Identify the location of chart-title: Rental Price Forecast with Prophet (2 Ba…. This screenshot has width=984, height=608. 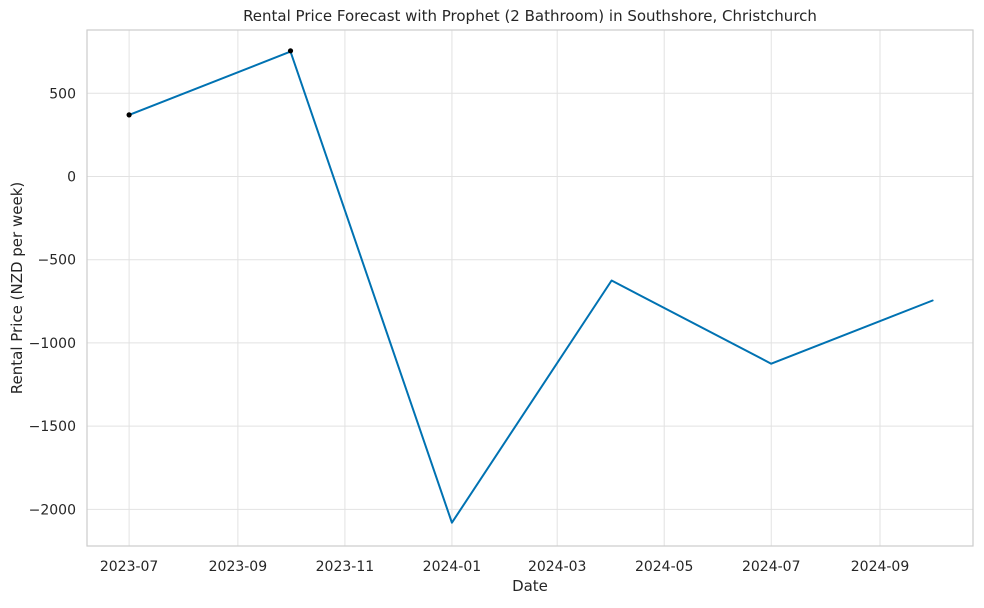
(530, 16).